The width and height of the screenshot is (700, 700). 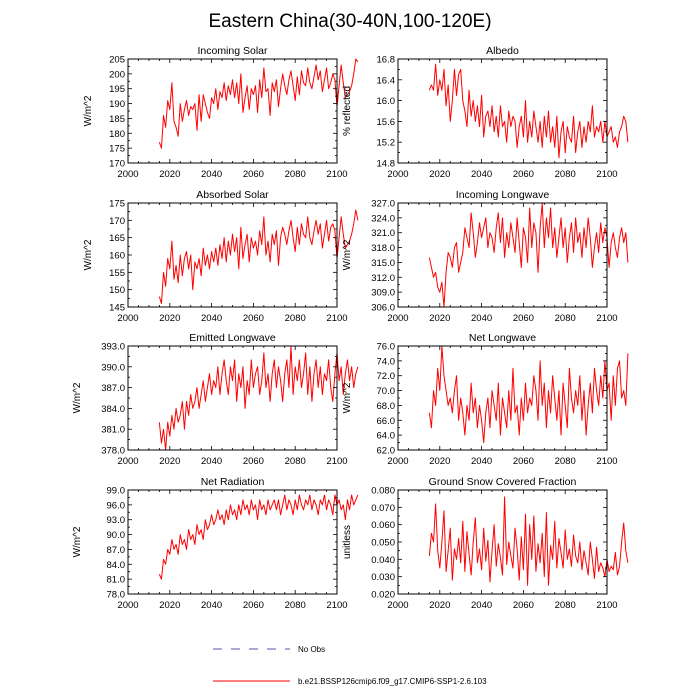 I want to click on chart-incoming-longwave-title: Incoming Longwave, so click(x=503, y=195).